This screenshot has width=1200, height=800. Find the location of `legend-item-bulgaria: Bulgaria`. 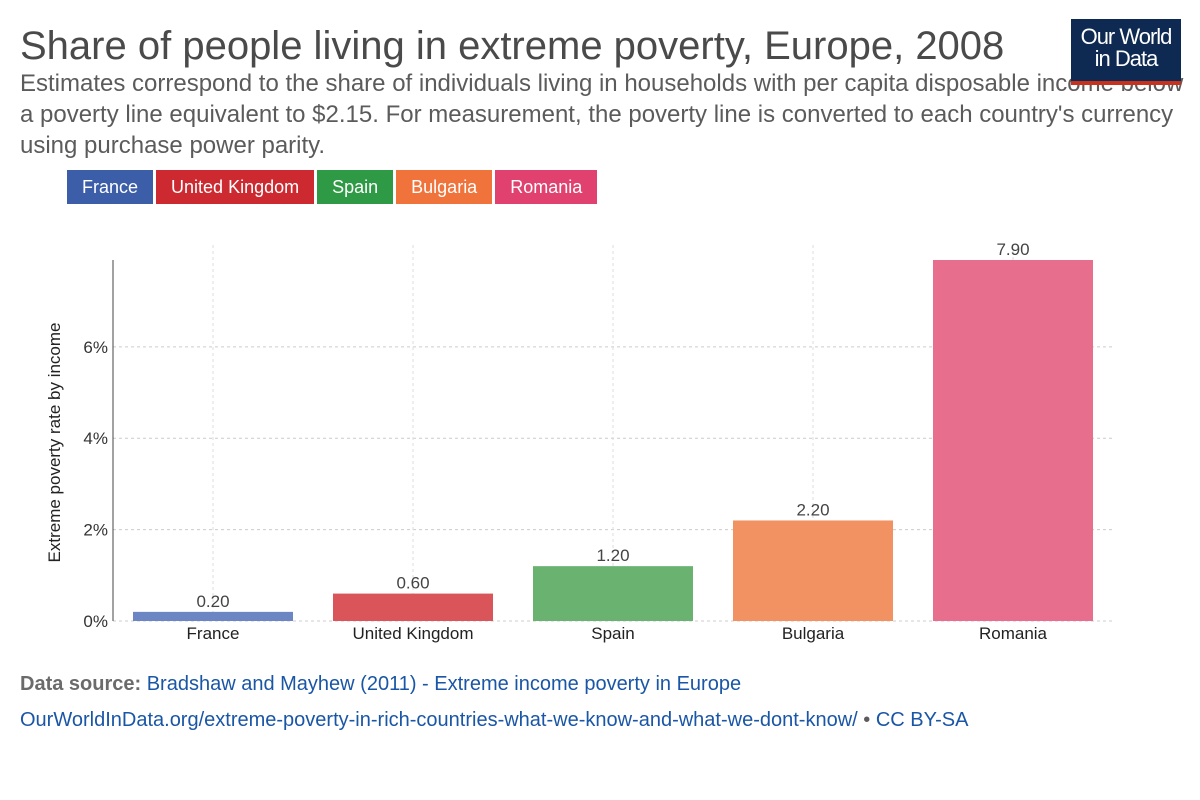

legend-item-bulgaria: Bulgaria is located at coordinates (444, 187).